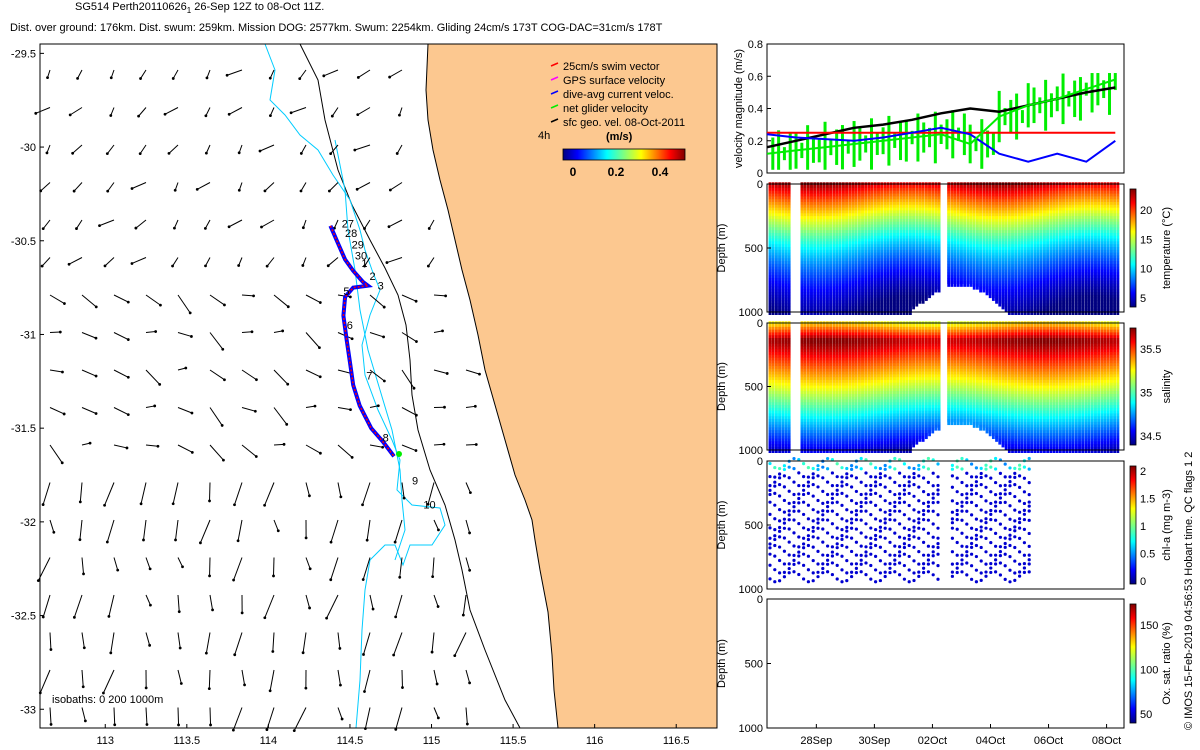 The height and width of the screenshot is (750, 1200). I want to click on legend-swatch, so click(554, 78).